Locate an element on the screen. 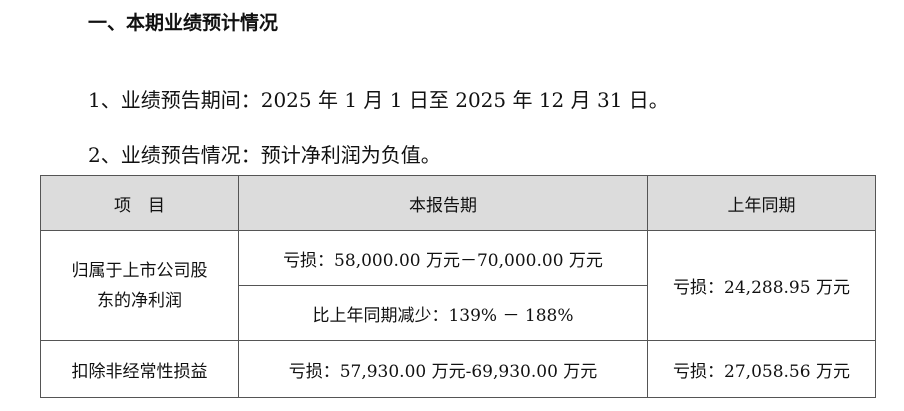  change-value: 比上年同期减少：139% － 188% is located at coordinates (443, 313).